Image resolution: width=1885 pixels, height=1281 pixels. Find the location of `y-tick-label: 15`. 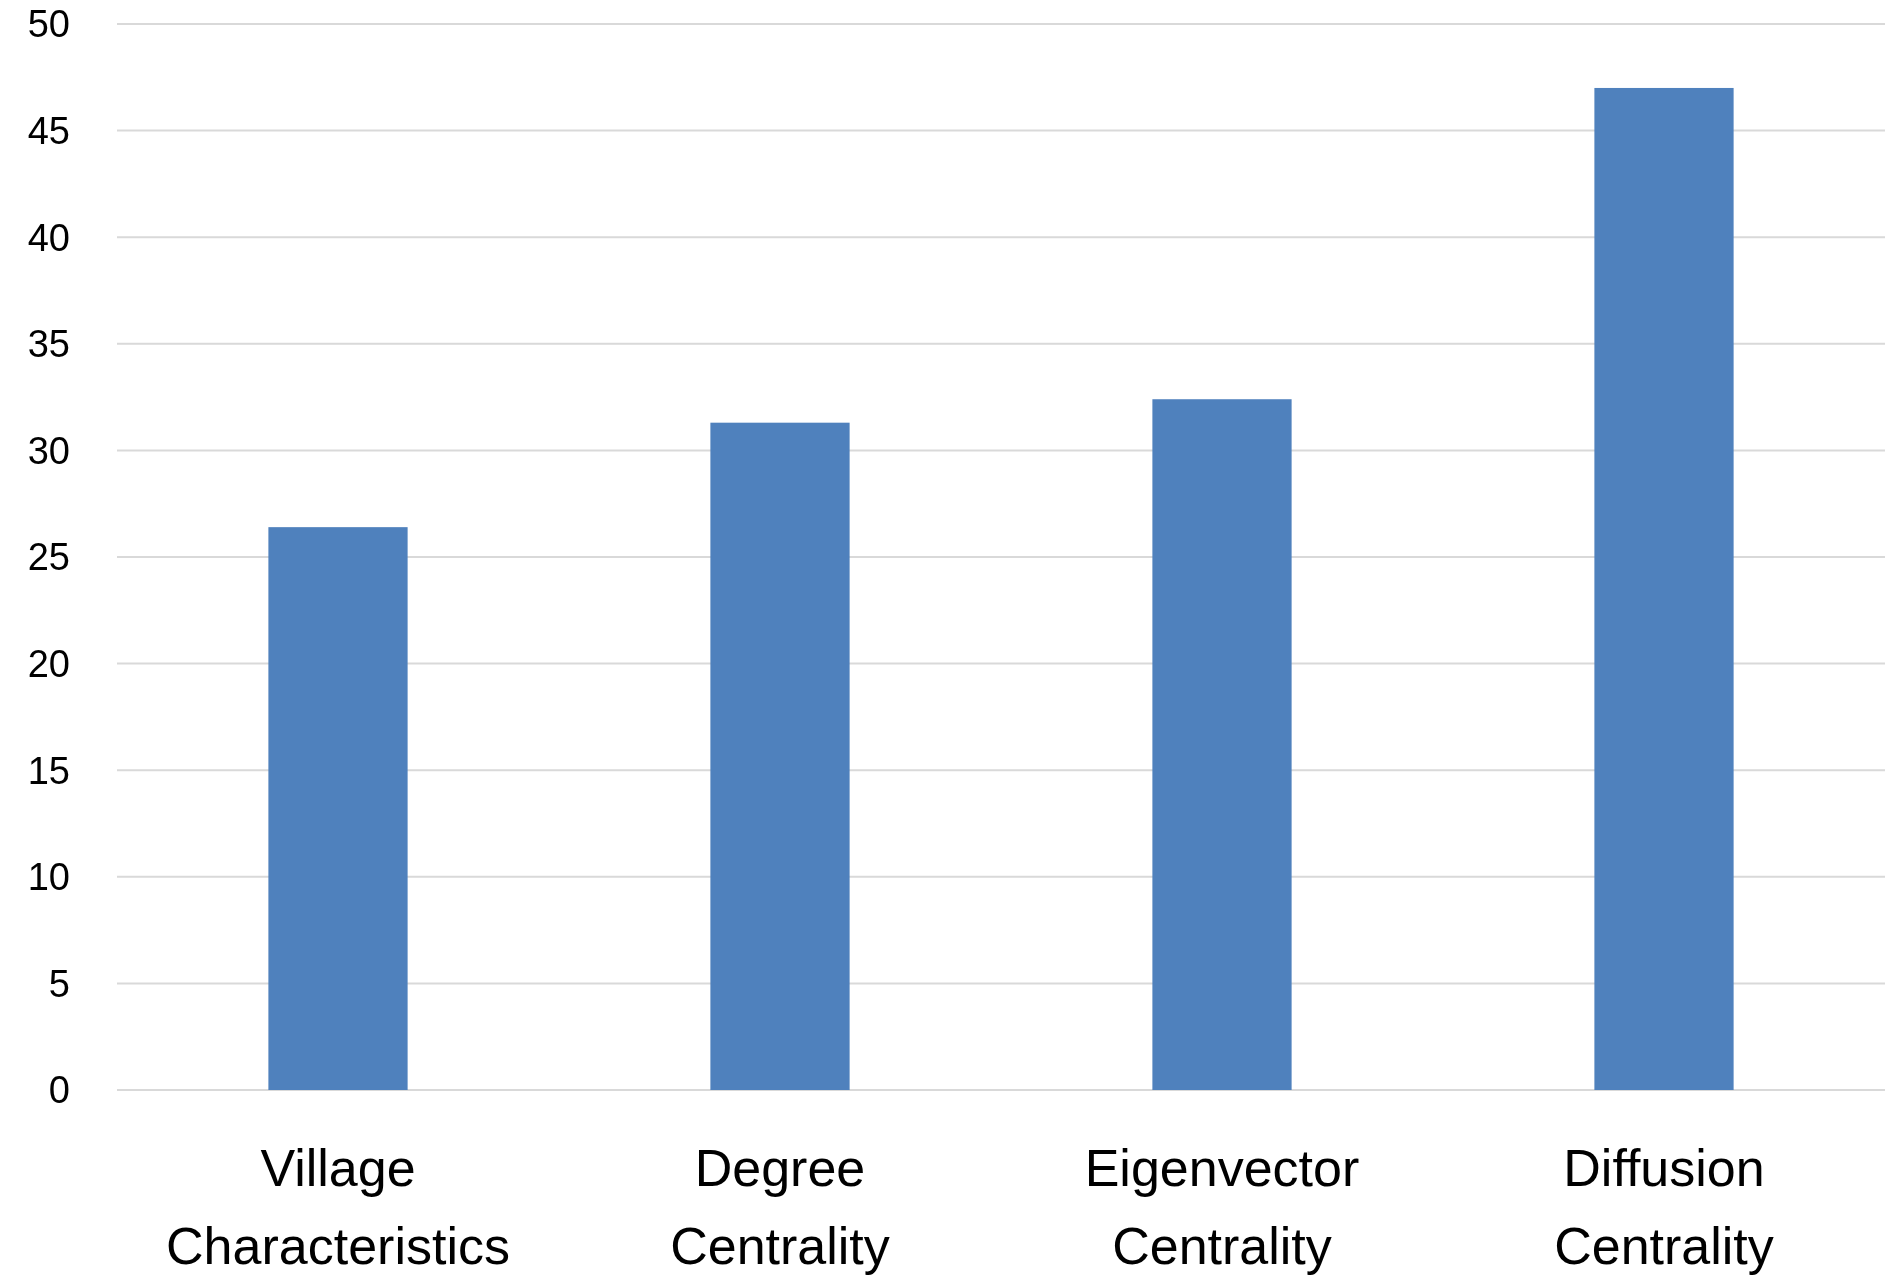

y-tick-label: 15 is located at coordinates (48, 770).